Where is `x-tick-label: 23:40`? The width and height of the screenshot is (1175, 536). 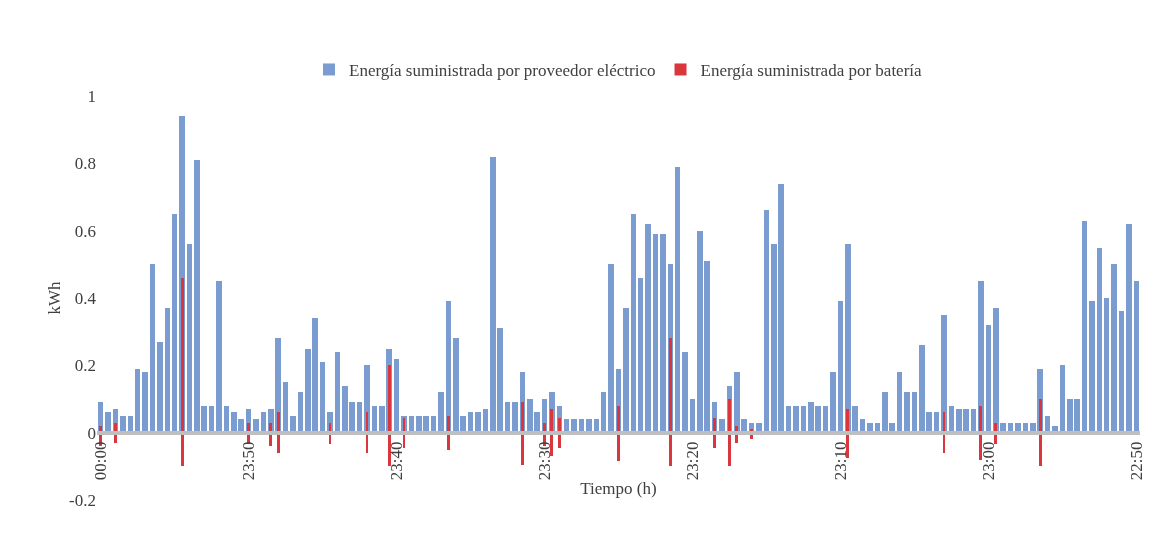
x-tick-label: 23:40 is located at coordinates (397, 461).